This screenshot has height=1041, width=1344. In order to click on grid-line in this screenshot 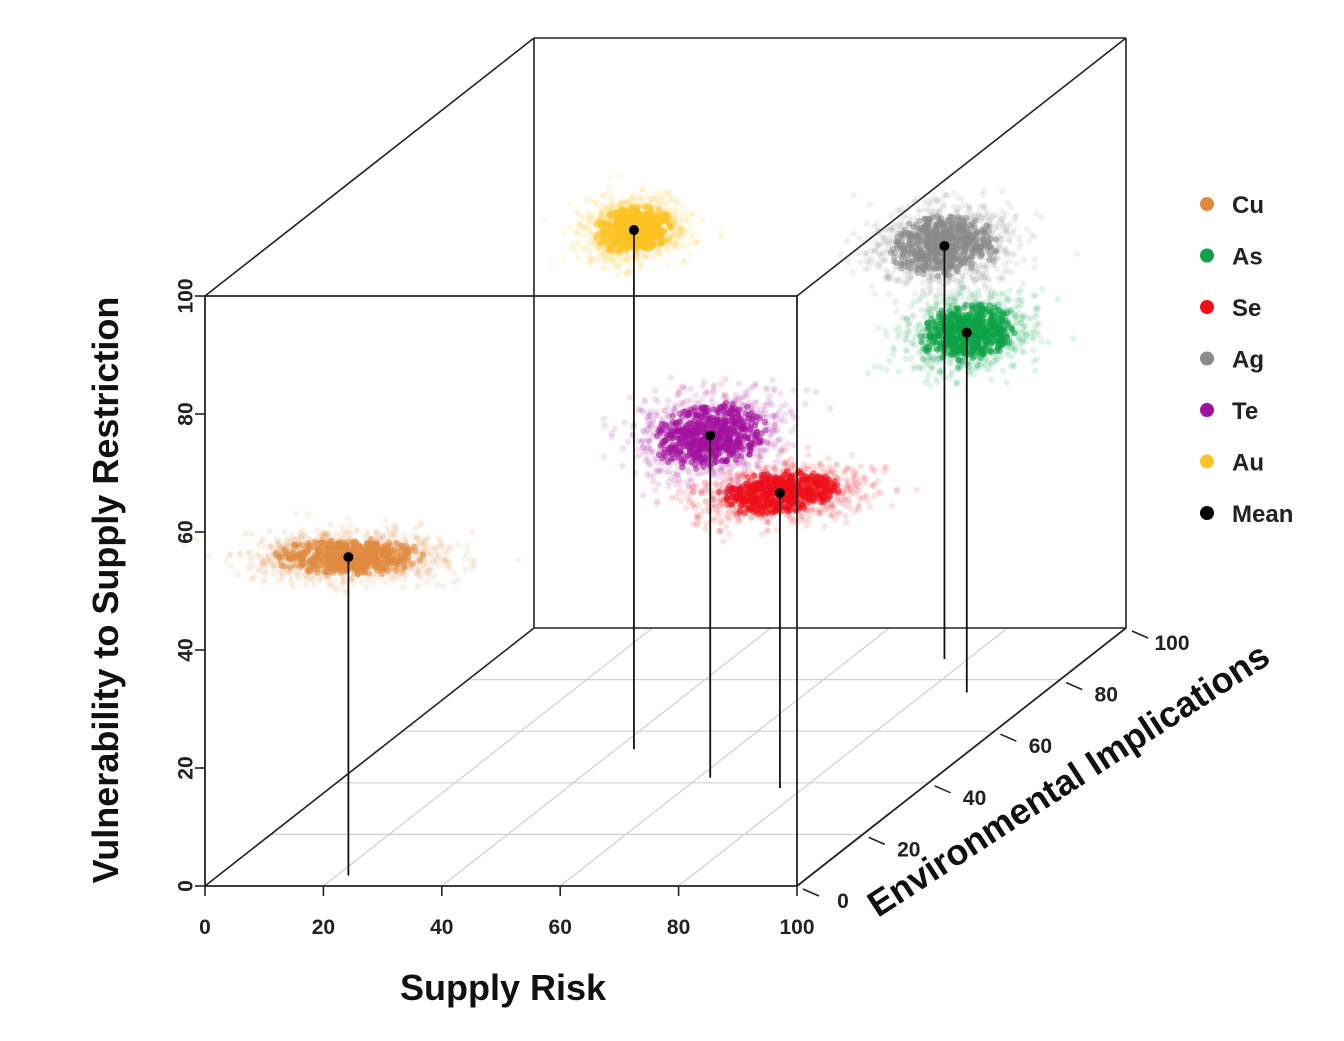, I will do `click(488, 757)`.